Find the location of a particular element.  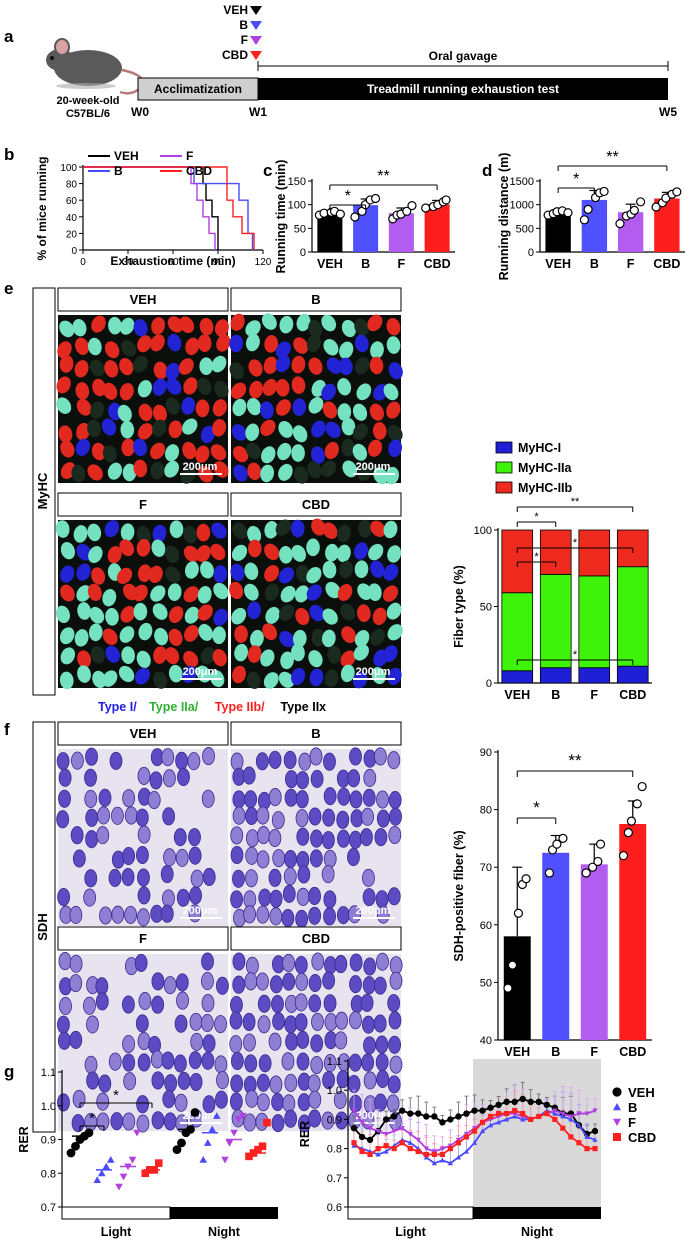

y-axis-label: RER is located at coordinates (305, 1134).